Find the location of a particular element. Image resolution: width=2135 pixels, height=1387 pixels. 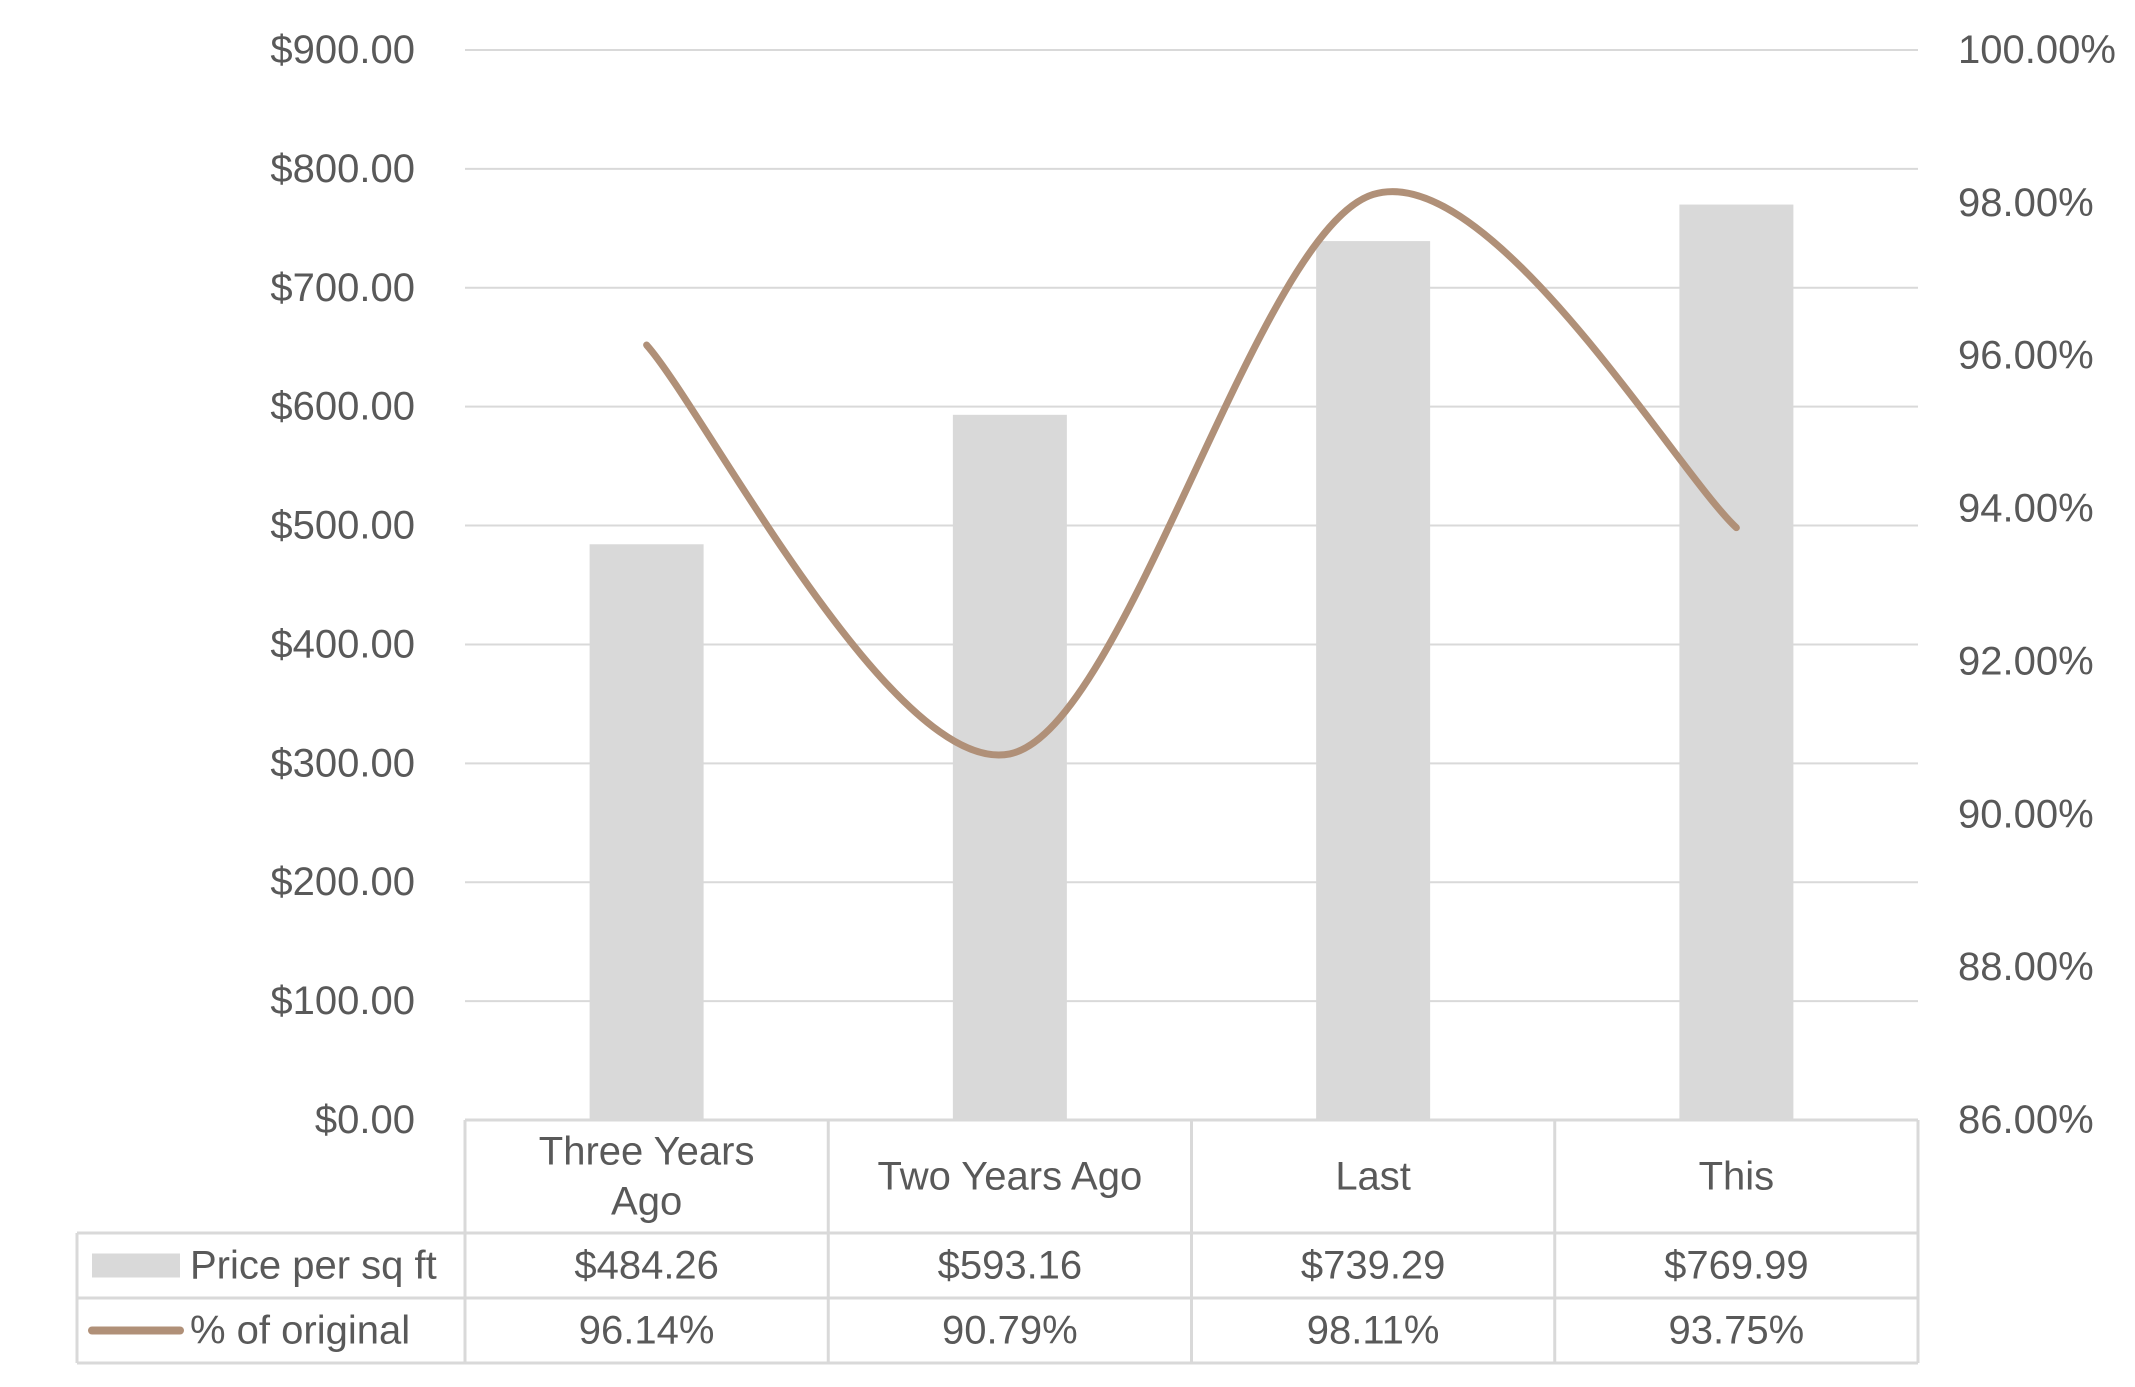

y-left-tick-label: $100.00 is located at coordinates (342, 1001).